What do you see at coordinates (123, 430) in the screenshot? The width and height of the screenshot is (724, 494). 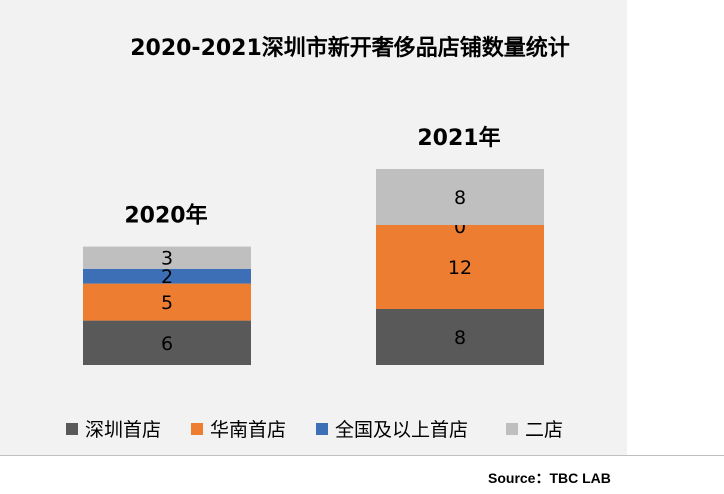 I see `legend-label-0: 深圳首店` at bounding box center [123, 430].